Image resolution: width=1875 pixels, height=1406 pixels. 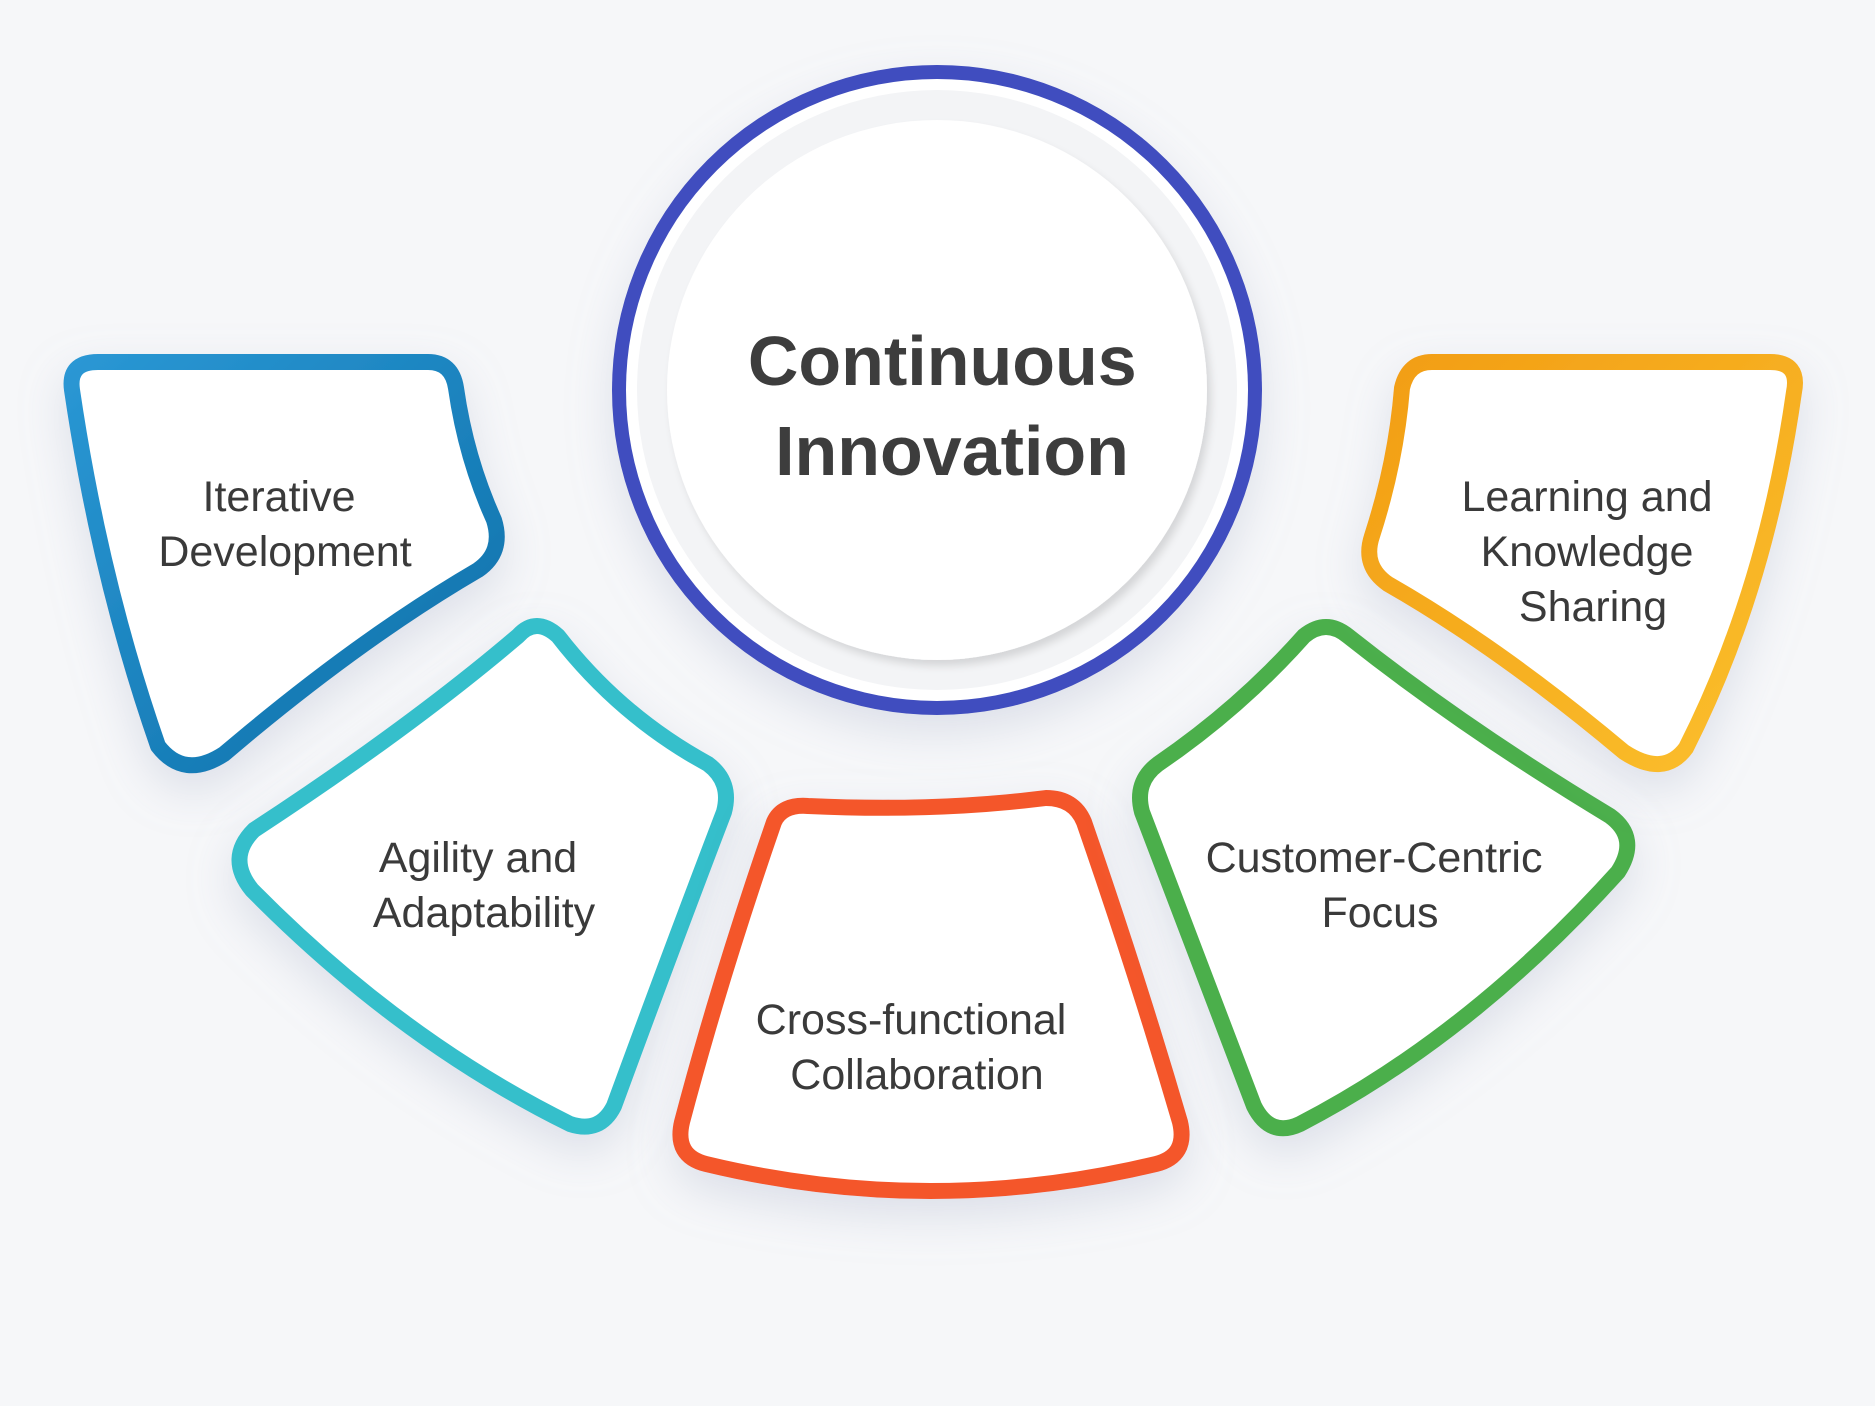 What do you see at coordinates (1380, 885) in the screenshot?
I see `segment-label: Customer-Centric Focus` at bounding box center [1380, 885].